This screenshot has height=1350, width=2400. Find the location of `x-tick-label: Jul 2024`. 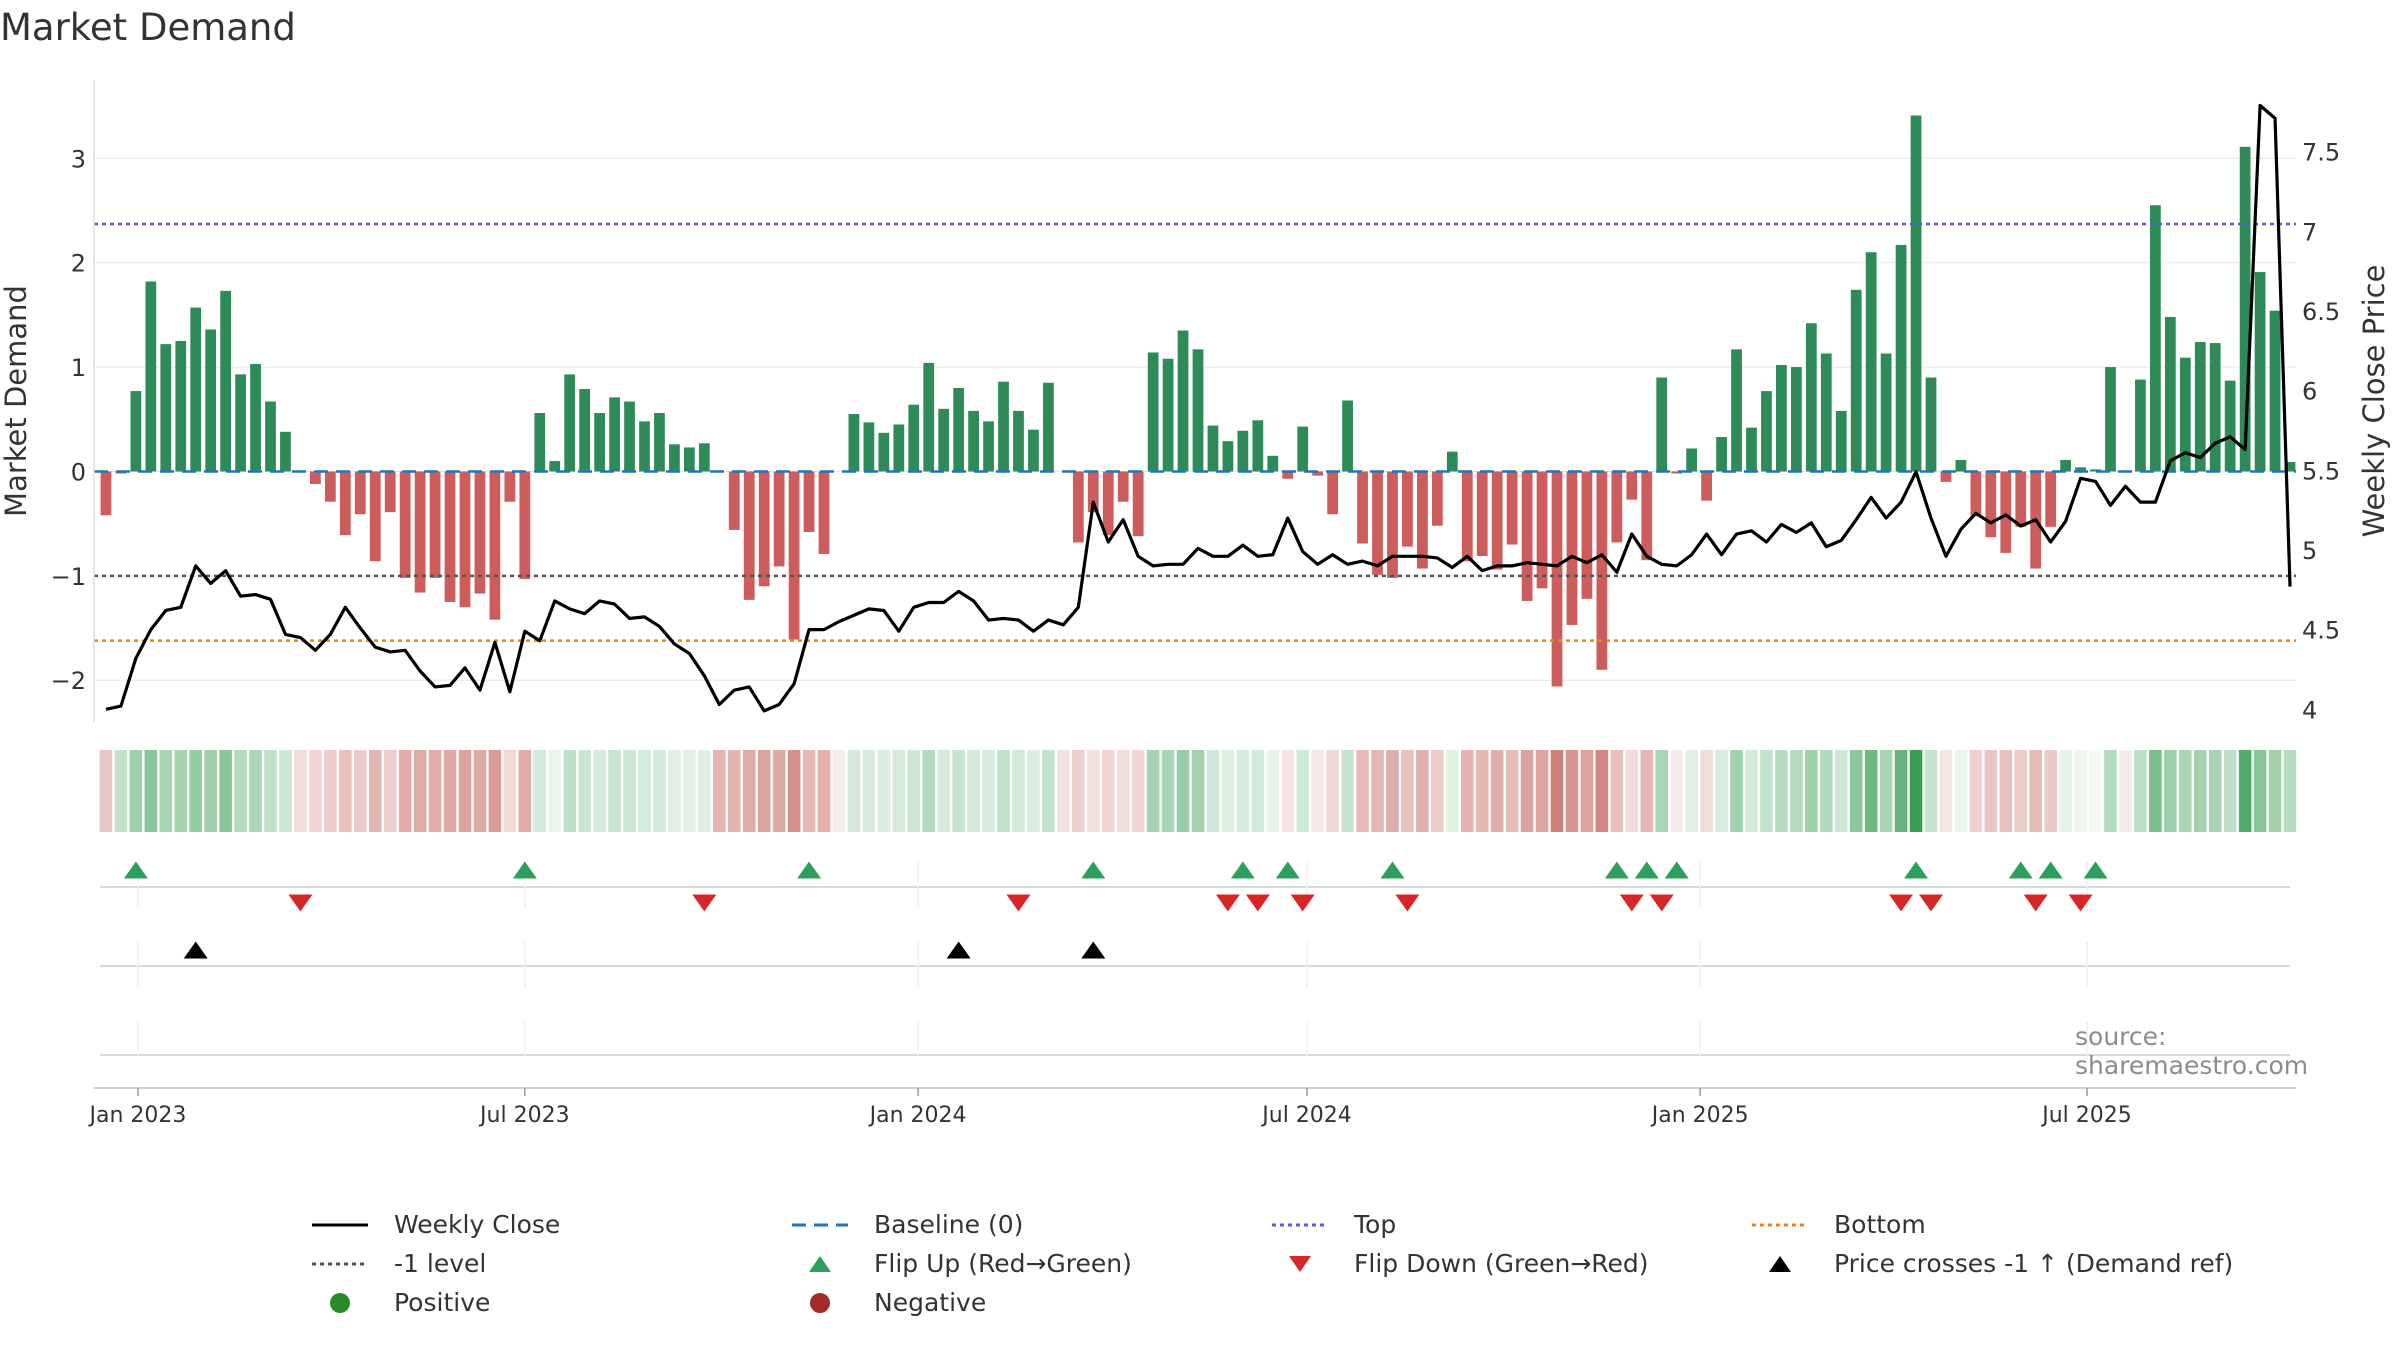

x-tick-label: Jul 2024 is located at coordinates (1306, 1115).